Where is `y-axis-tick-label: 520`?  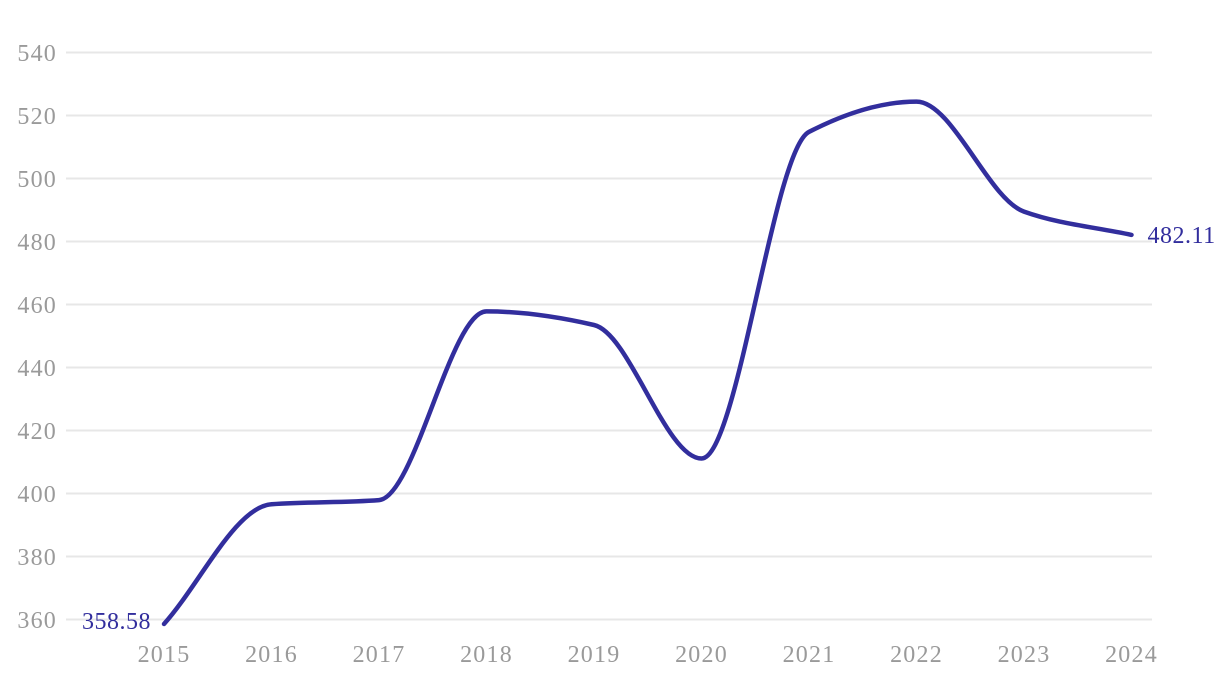 y-axis-tick-label: 520 is located at coordinates (37, 117).